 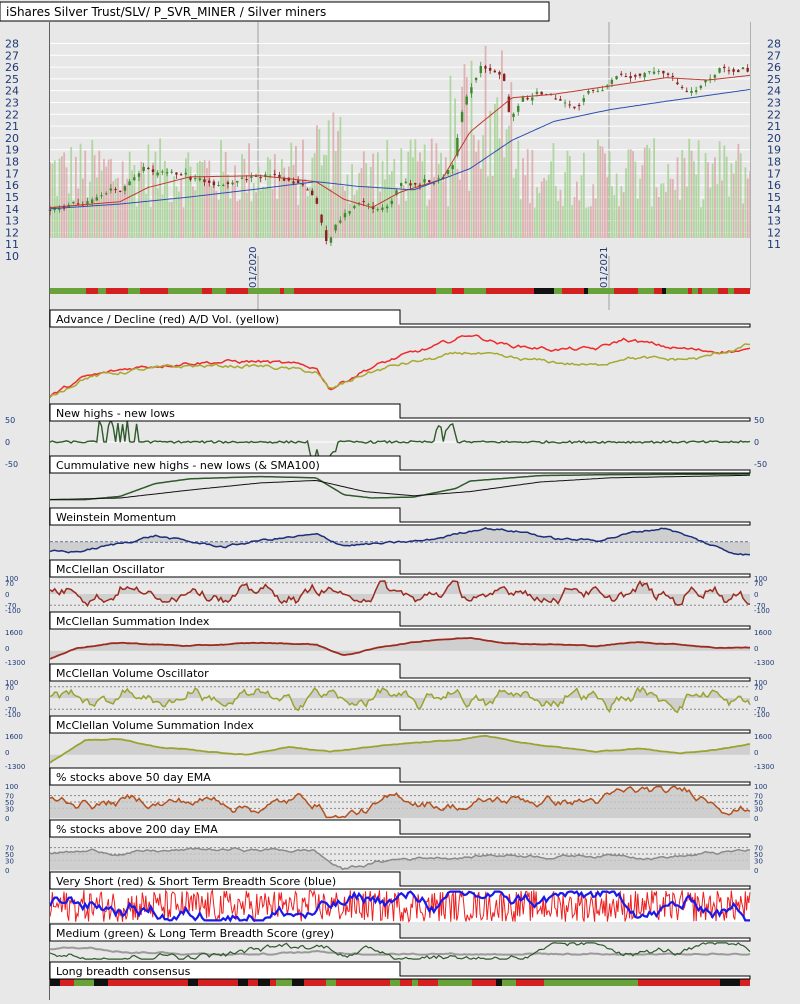 I want to click on summation-tick-right: 1600, so click(x=763, y=737).